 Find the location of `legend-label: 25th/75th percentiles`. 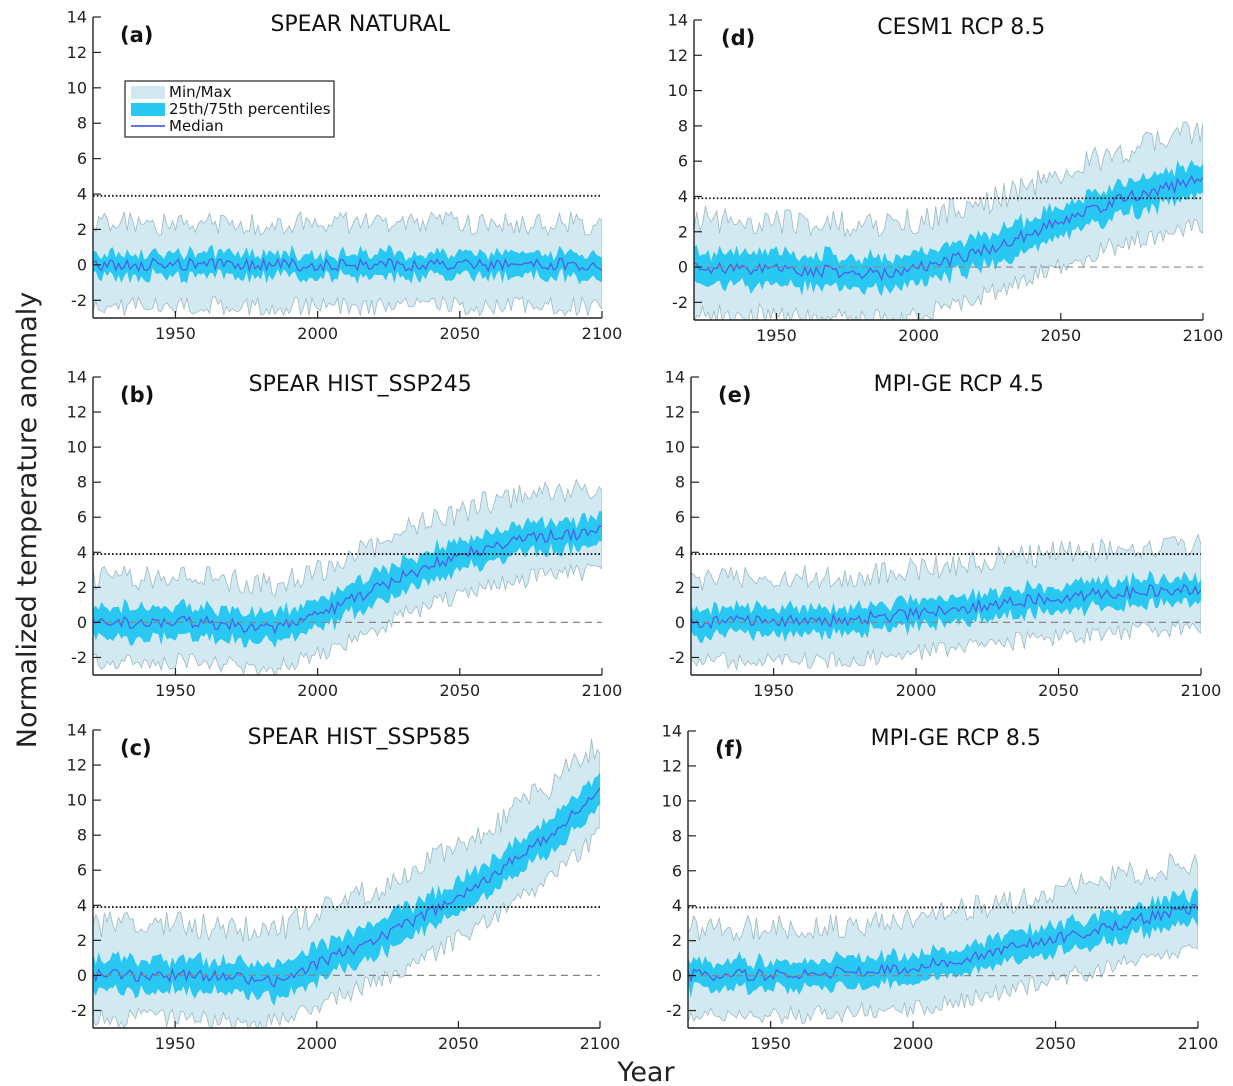

legend-label: 25th/75th percentiles is located at coordinates (250, 109).